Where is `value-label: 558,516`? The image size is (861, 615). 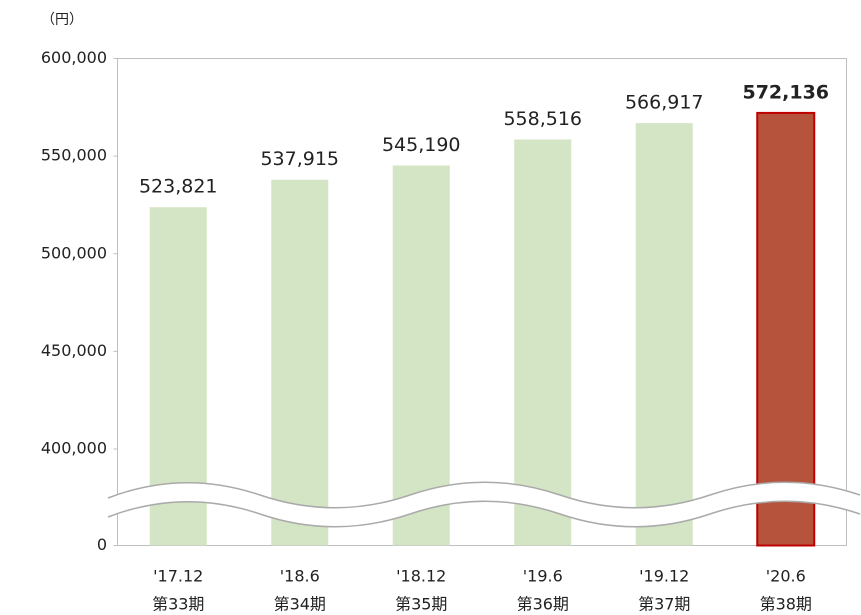
value-label: 558,516 is located at coordinates (542, 119).